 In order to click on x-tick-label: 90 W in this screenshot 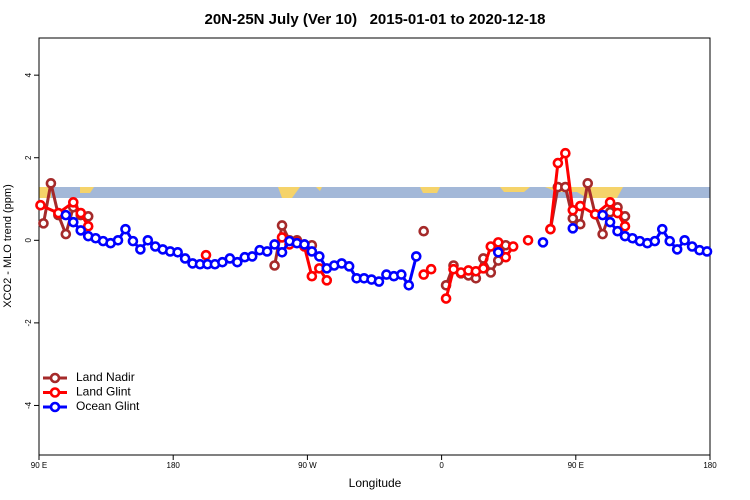, I will do `click(307, 465)`.